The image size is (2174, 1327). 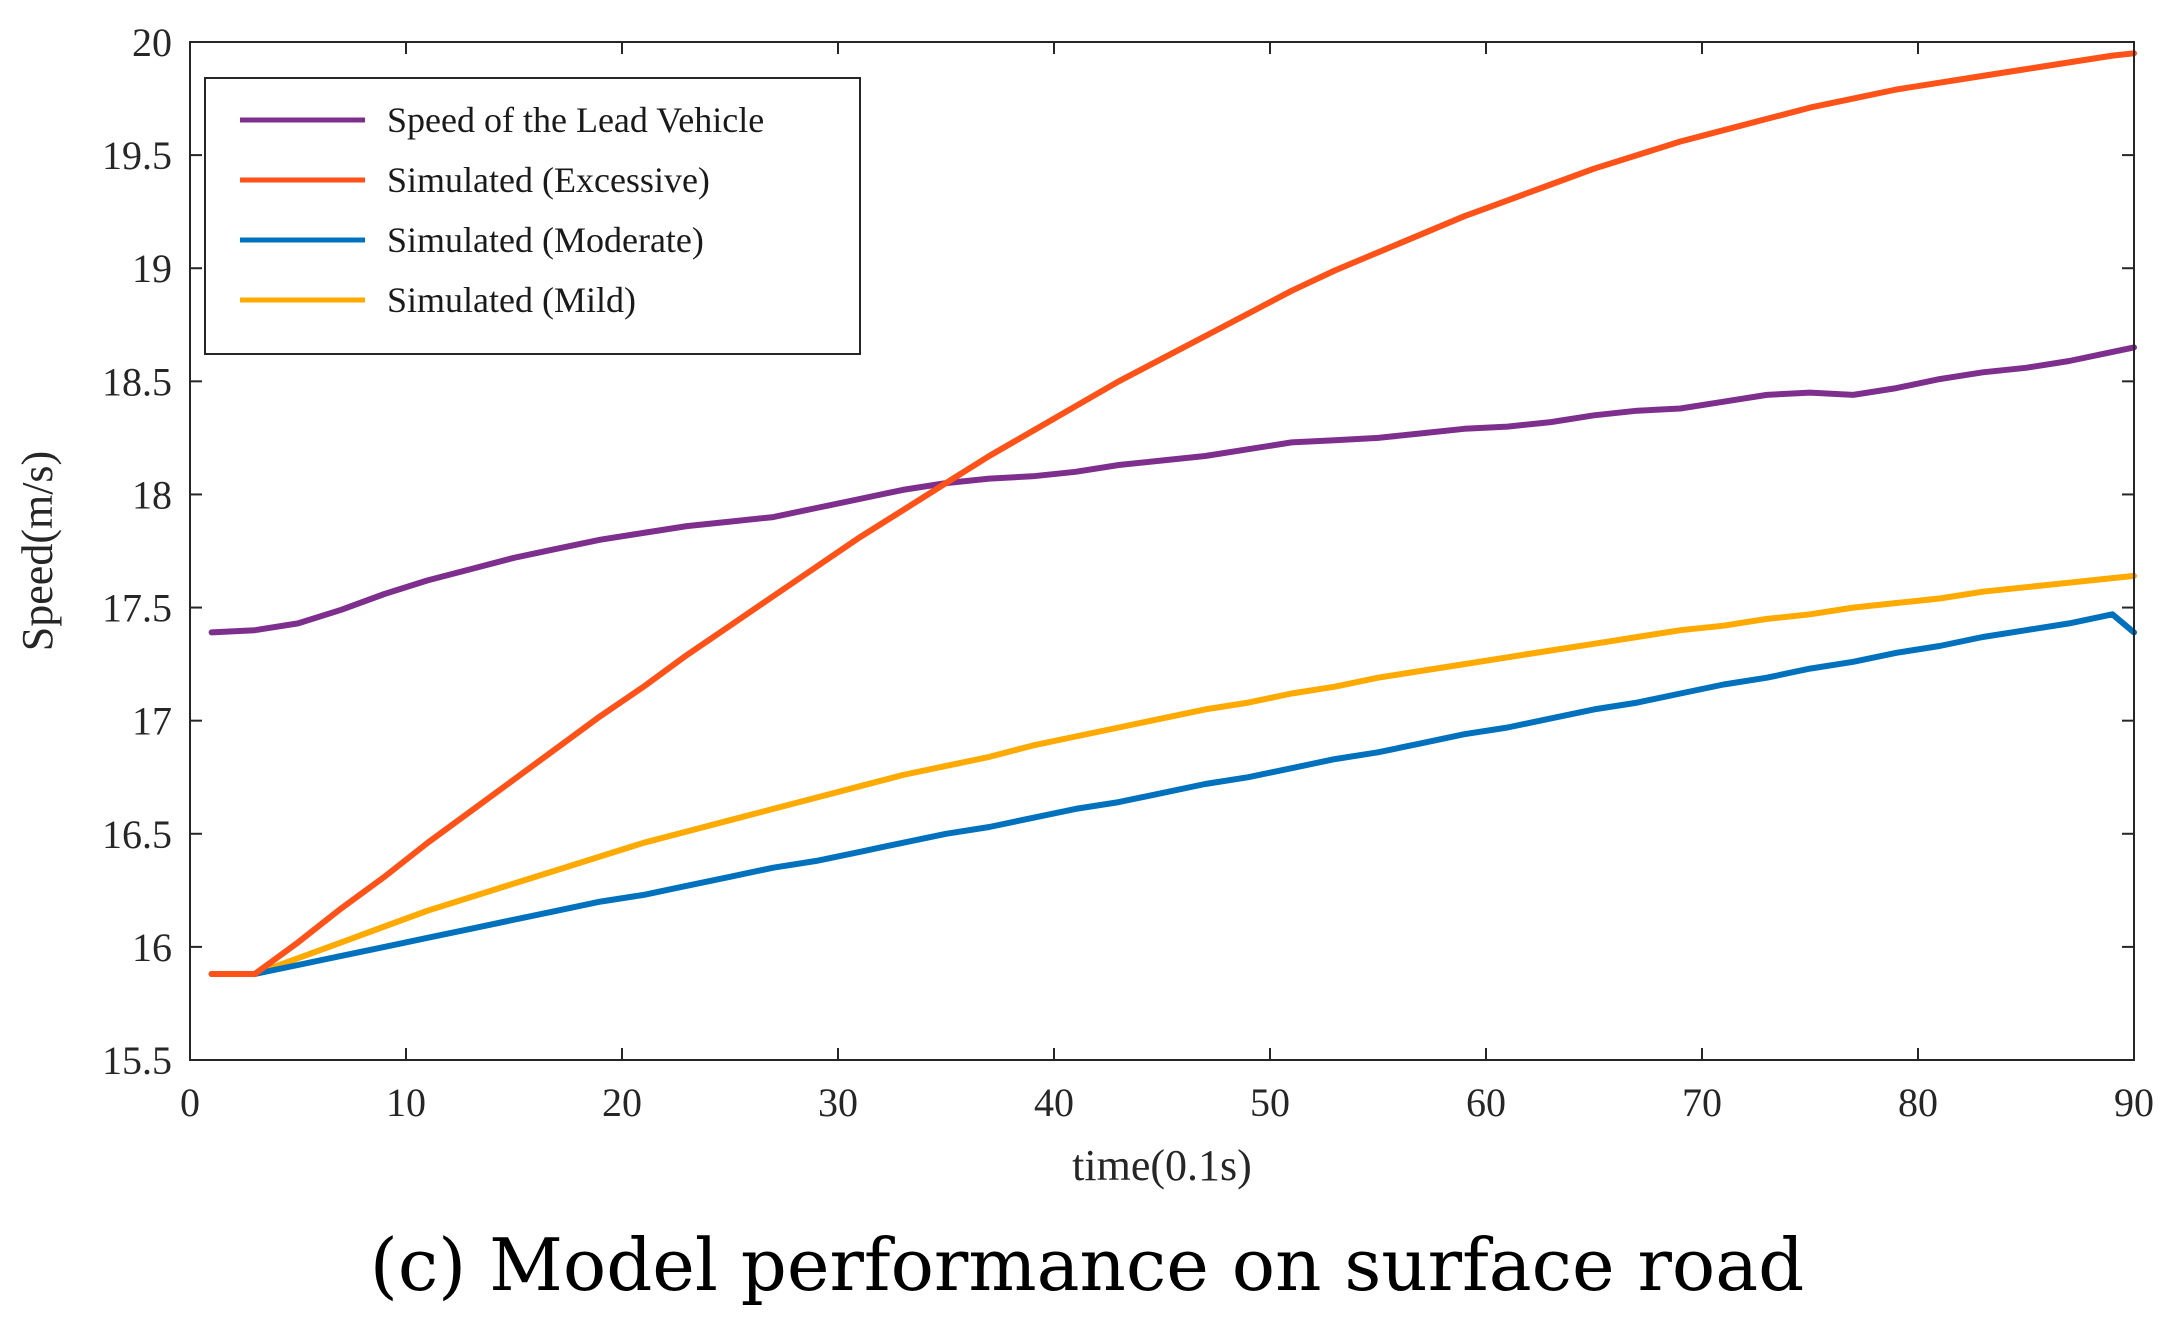 I want to click on y-axis-label: Speed(m/s), so click(x=37, y=551).